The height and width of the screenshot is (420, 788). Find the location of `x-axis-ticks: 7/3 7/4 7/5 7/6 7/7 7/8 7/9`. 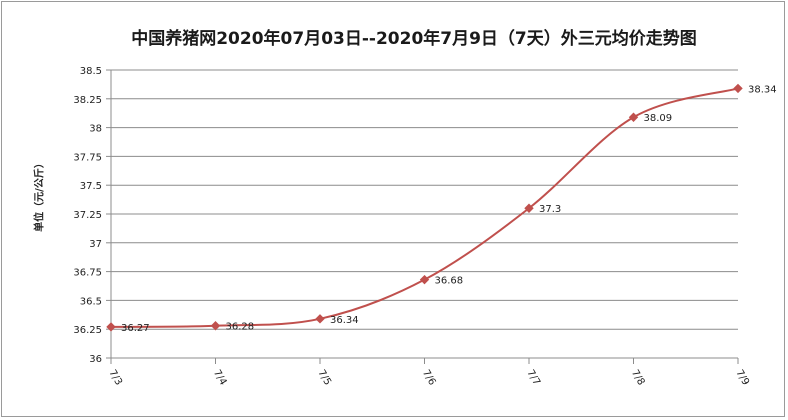

x-axis-ticks: 7/3 7/4 7/5 7/6 7/7 7/8 7/9 is located at coordinates (428, 372).